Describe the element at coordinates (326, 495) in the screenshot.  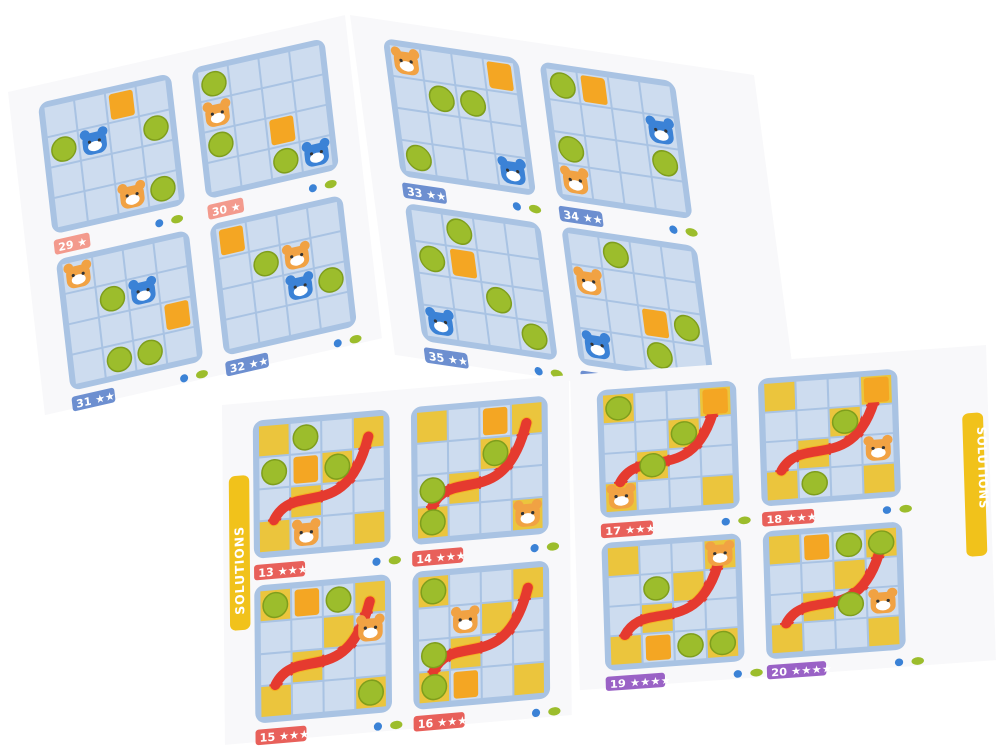
I see `puzzle-card: 13 ★★★` at that location.